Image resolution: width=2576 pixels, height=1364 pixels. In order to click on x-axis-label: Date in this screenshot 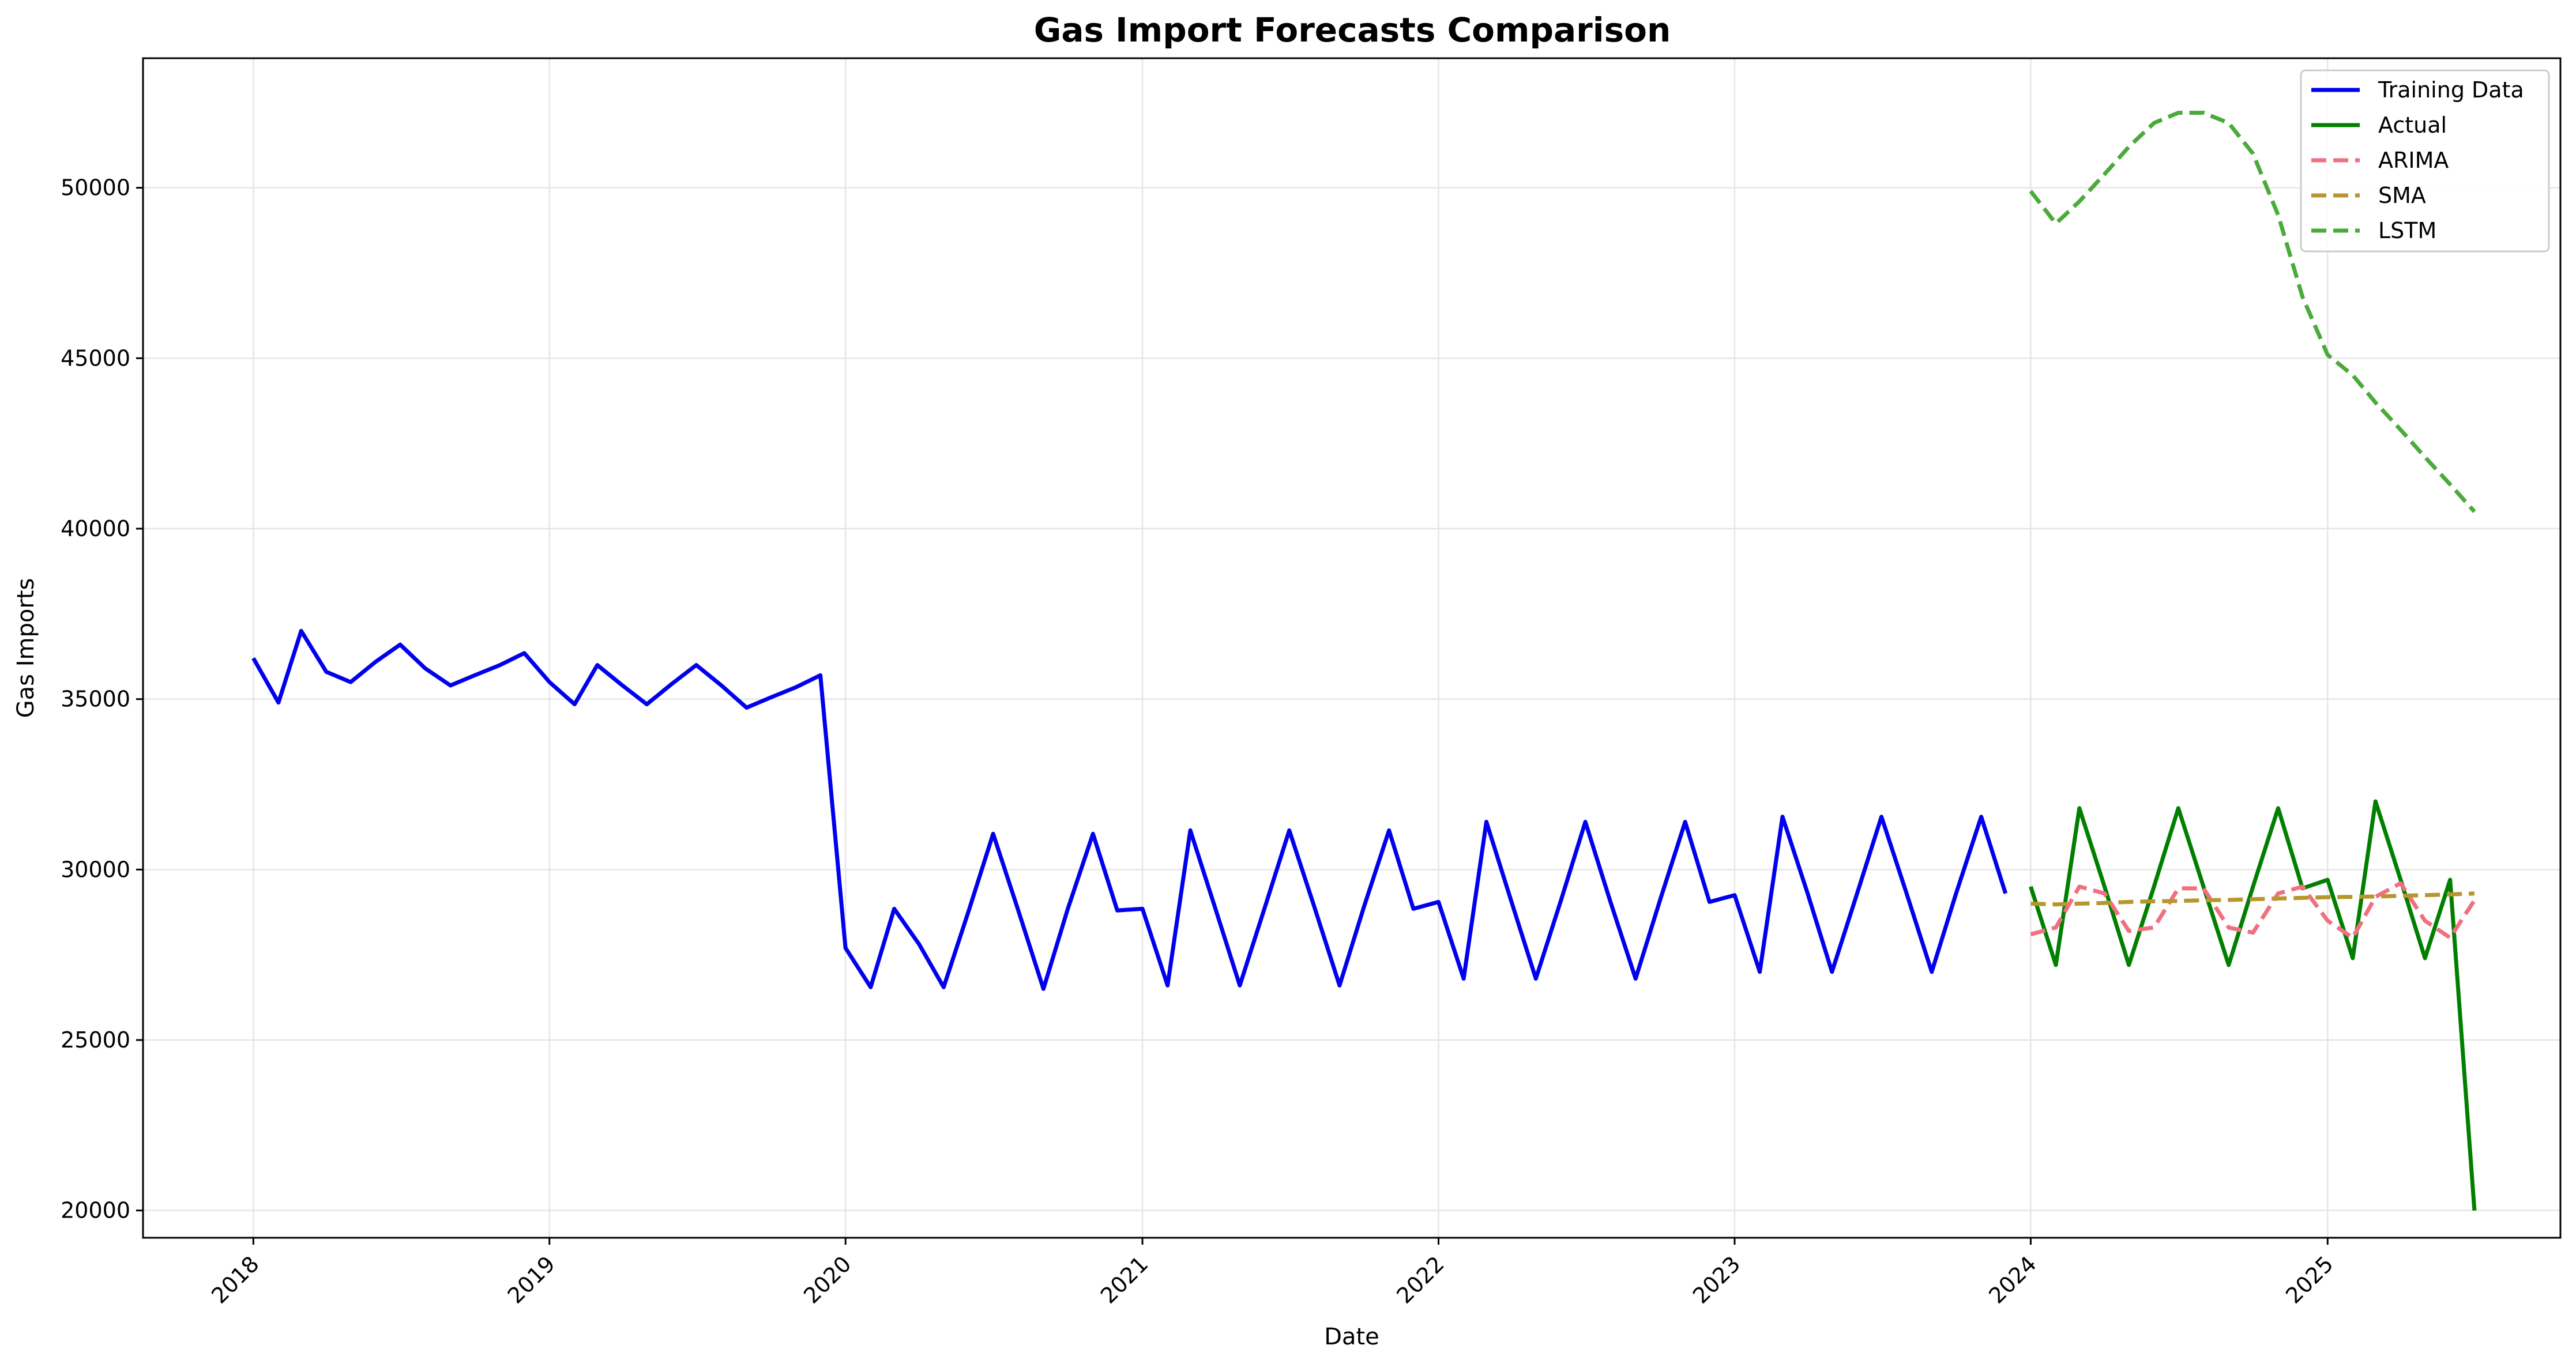, I will do `click(1351, 1337)`.